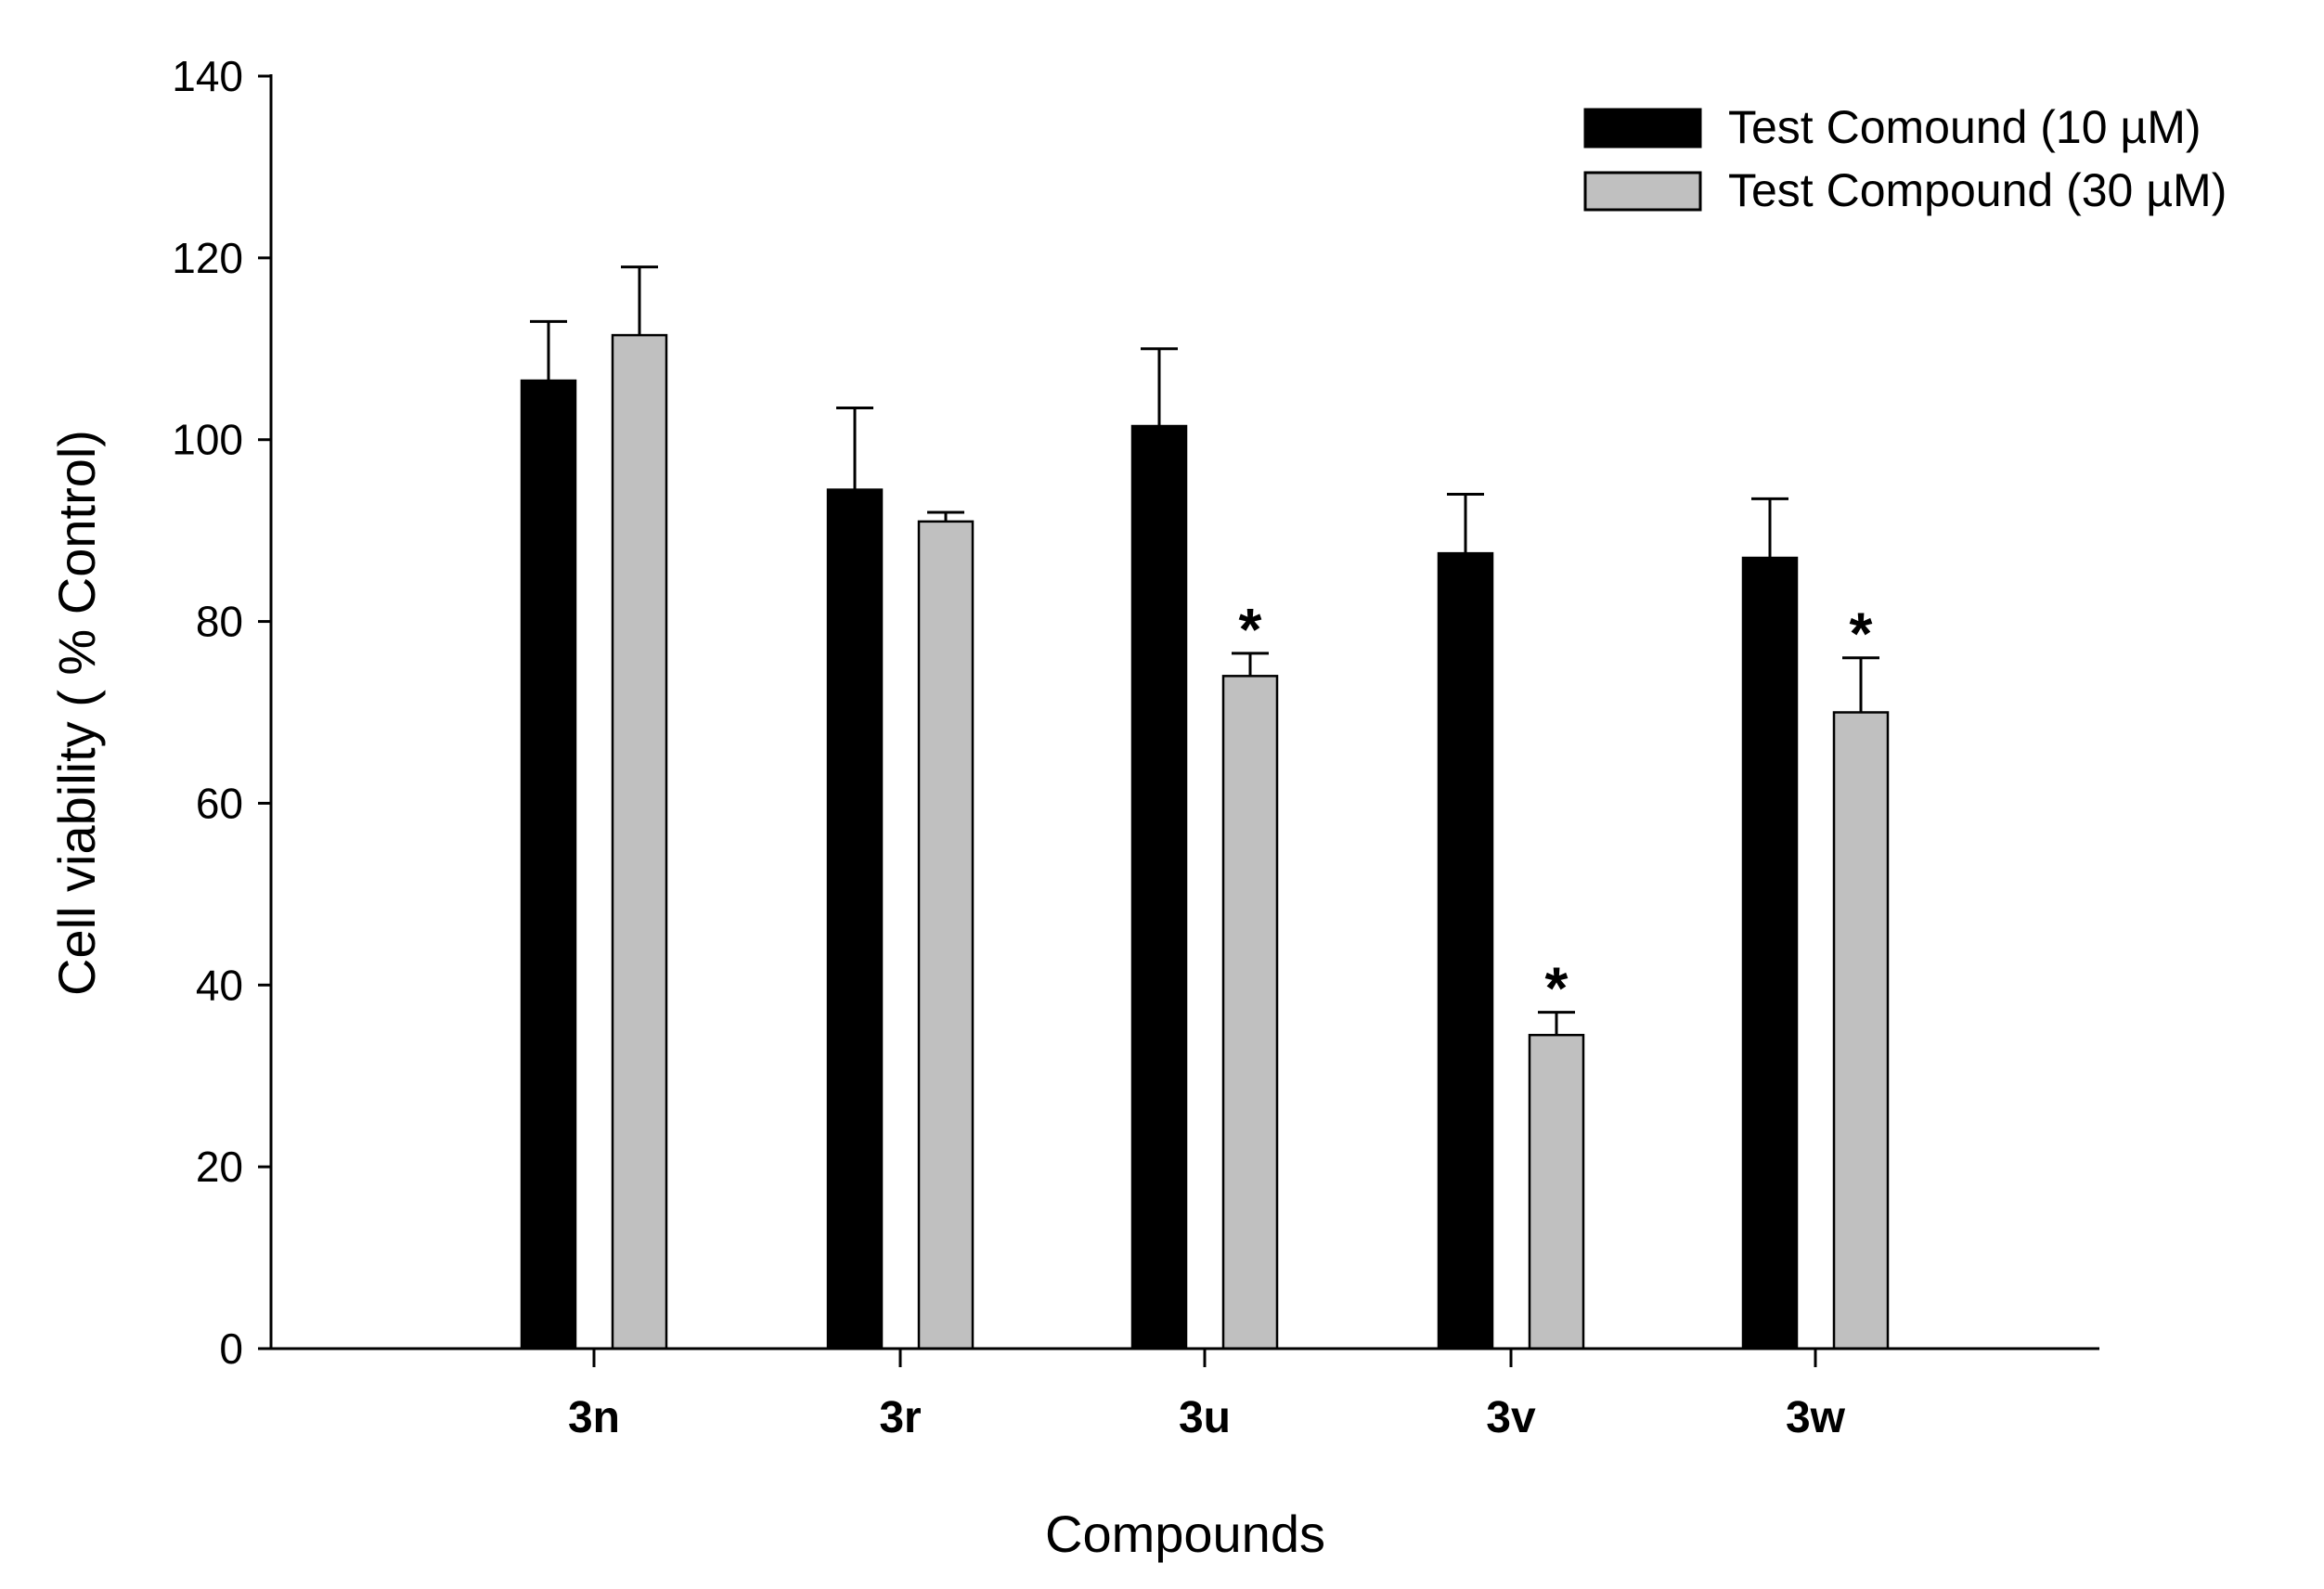 This screenshot has height=1589, width=2324. I want to click on y-tick-label: 20, so click(220, 1167).